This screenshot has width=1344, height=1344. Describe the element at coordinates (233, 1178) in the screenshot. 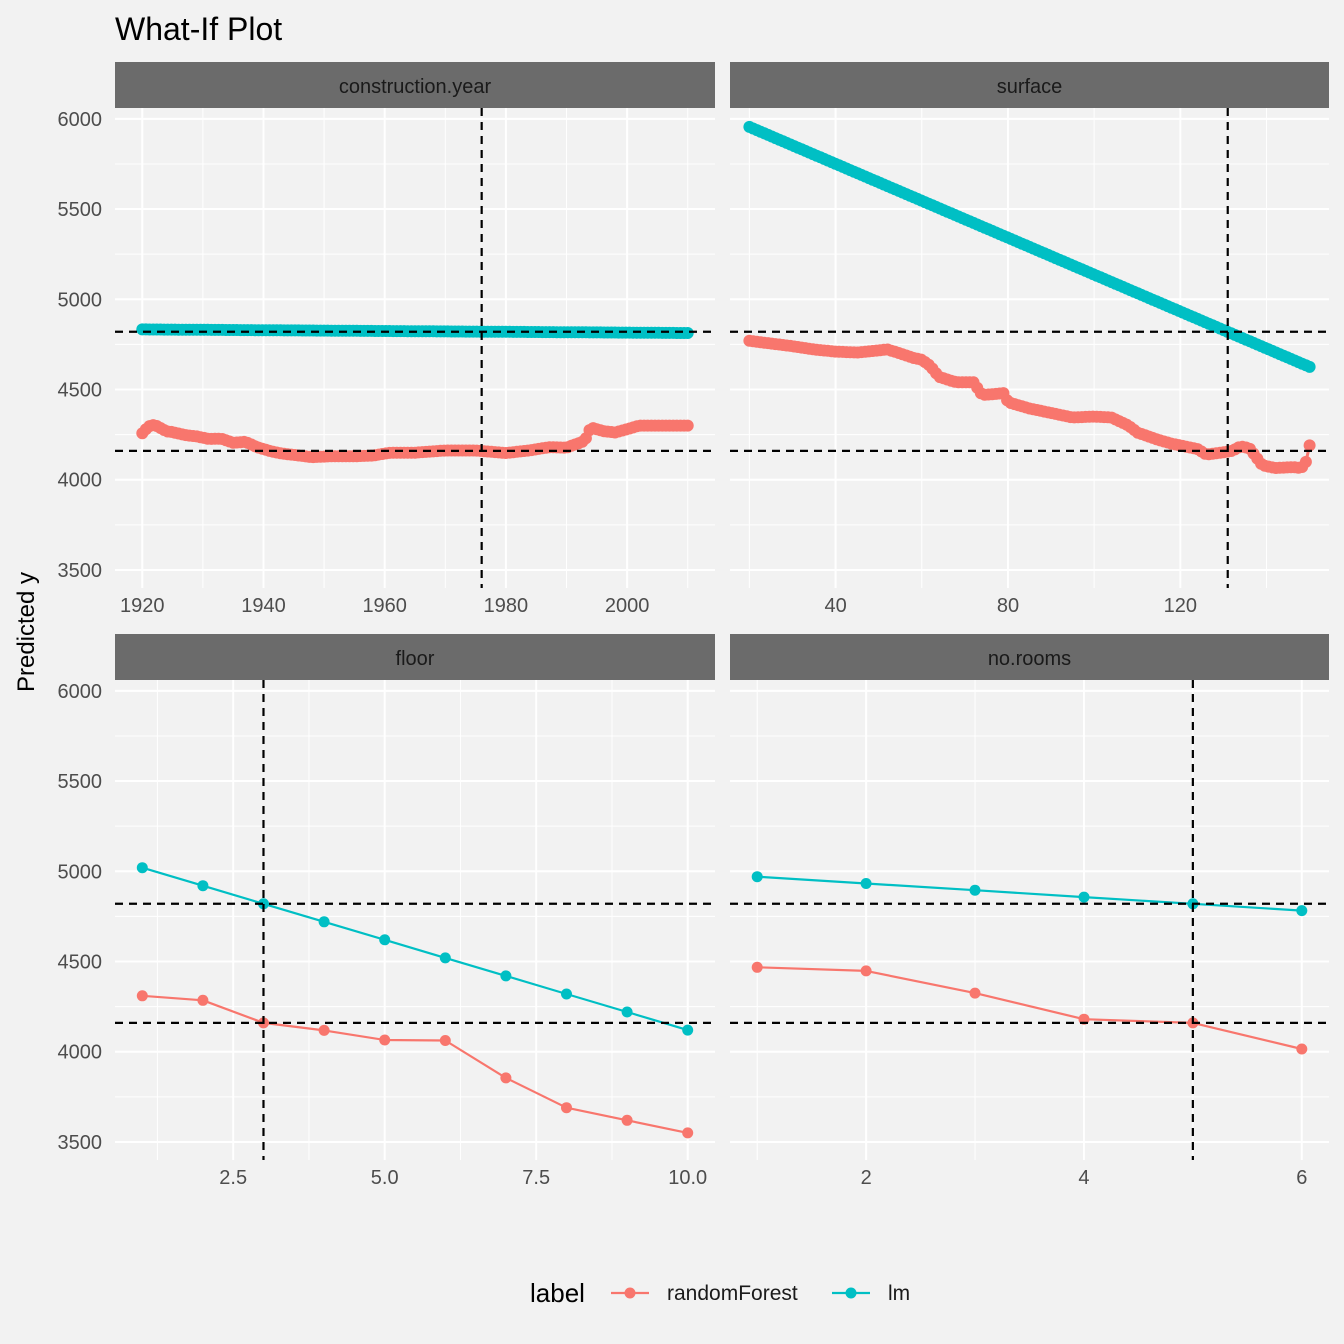

I see `x-tick-label: 2.5` at that location.